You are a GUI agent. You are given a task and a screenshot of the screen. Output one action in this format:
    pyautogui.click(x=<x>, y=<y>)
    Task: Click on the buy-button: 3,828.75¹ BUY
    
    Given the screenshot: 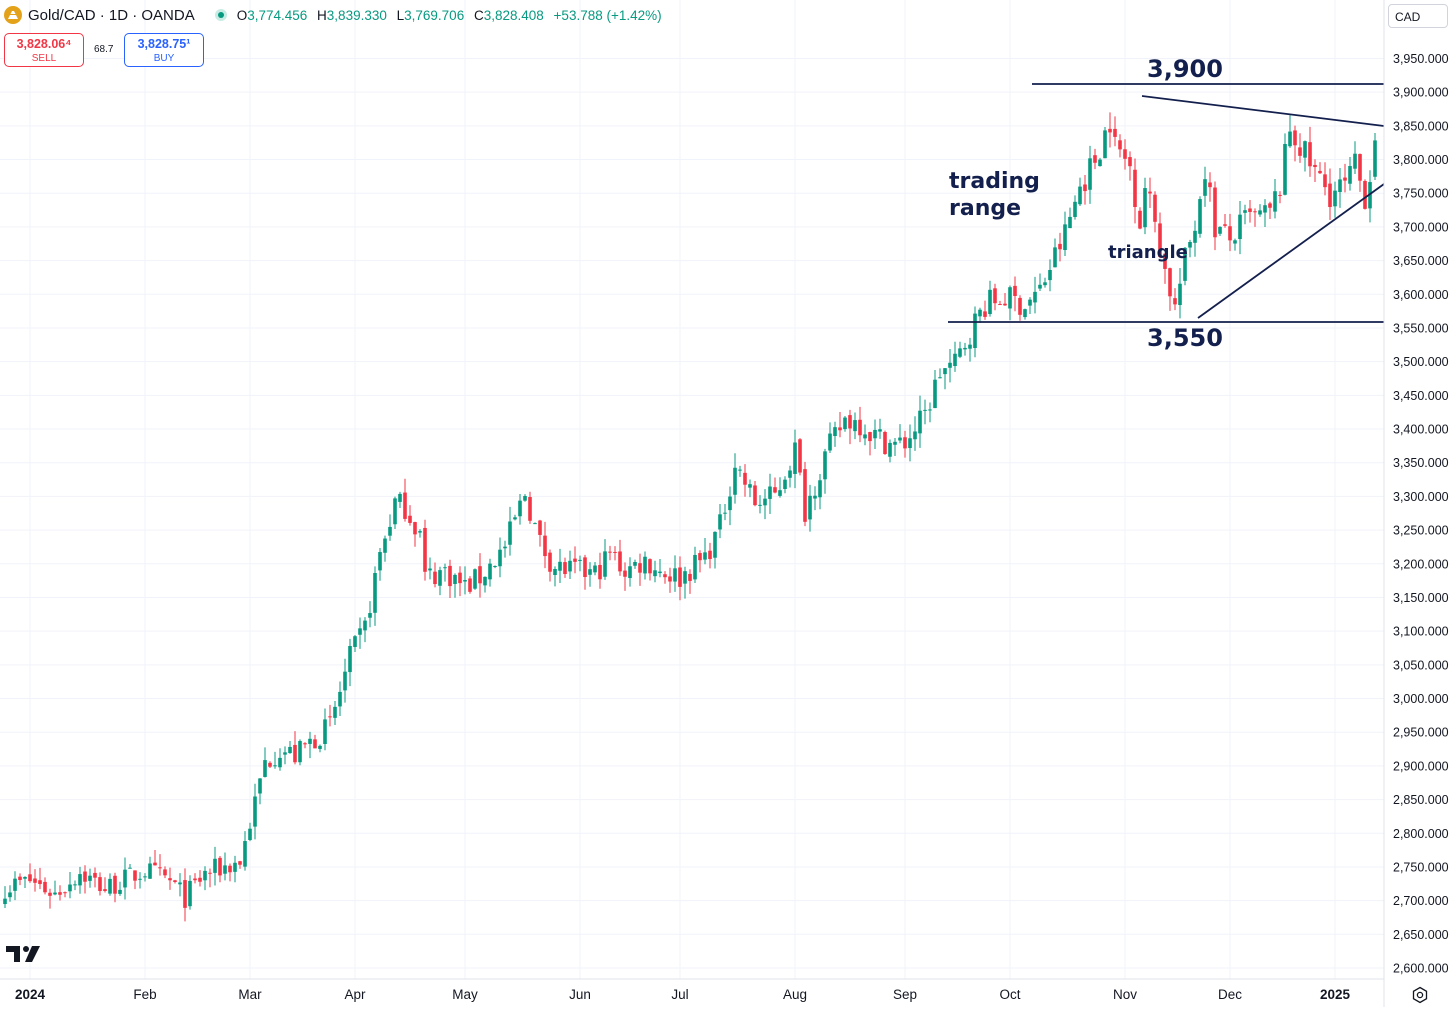 What is the action you would take?
    pyautogui.click(x=164, y=50)
    